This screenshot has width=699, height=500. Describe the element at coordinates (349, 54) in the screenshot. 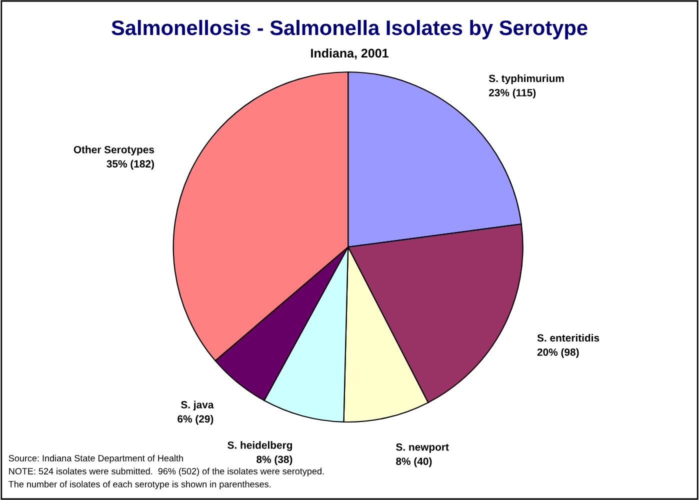

I see `chart-subtitle: Indiana, 2001` at that location.